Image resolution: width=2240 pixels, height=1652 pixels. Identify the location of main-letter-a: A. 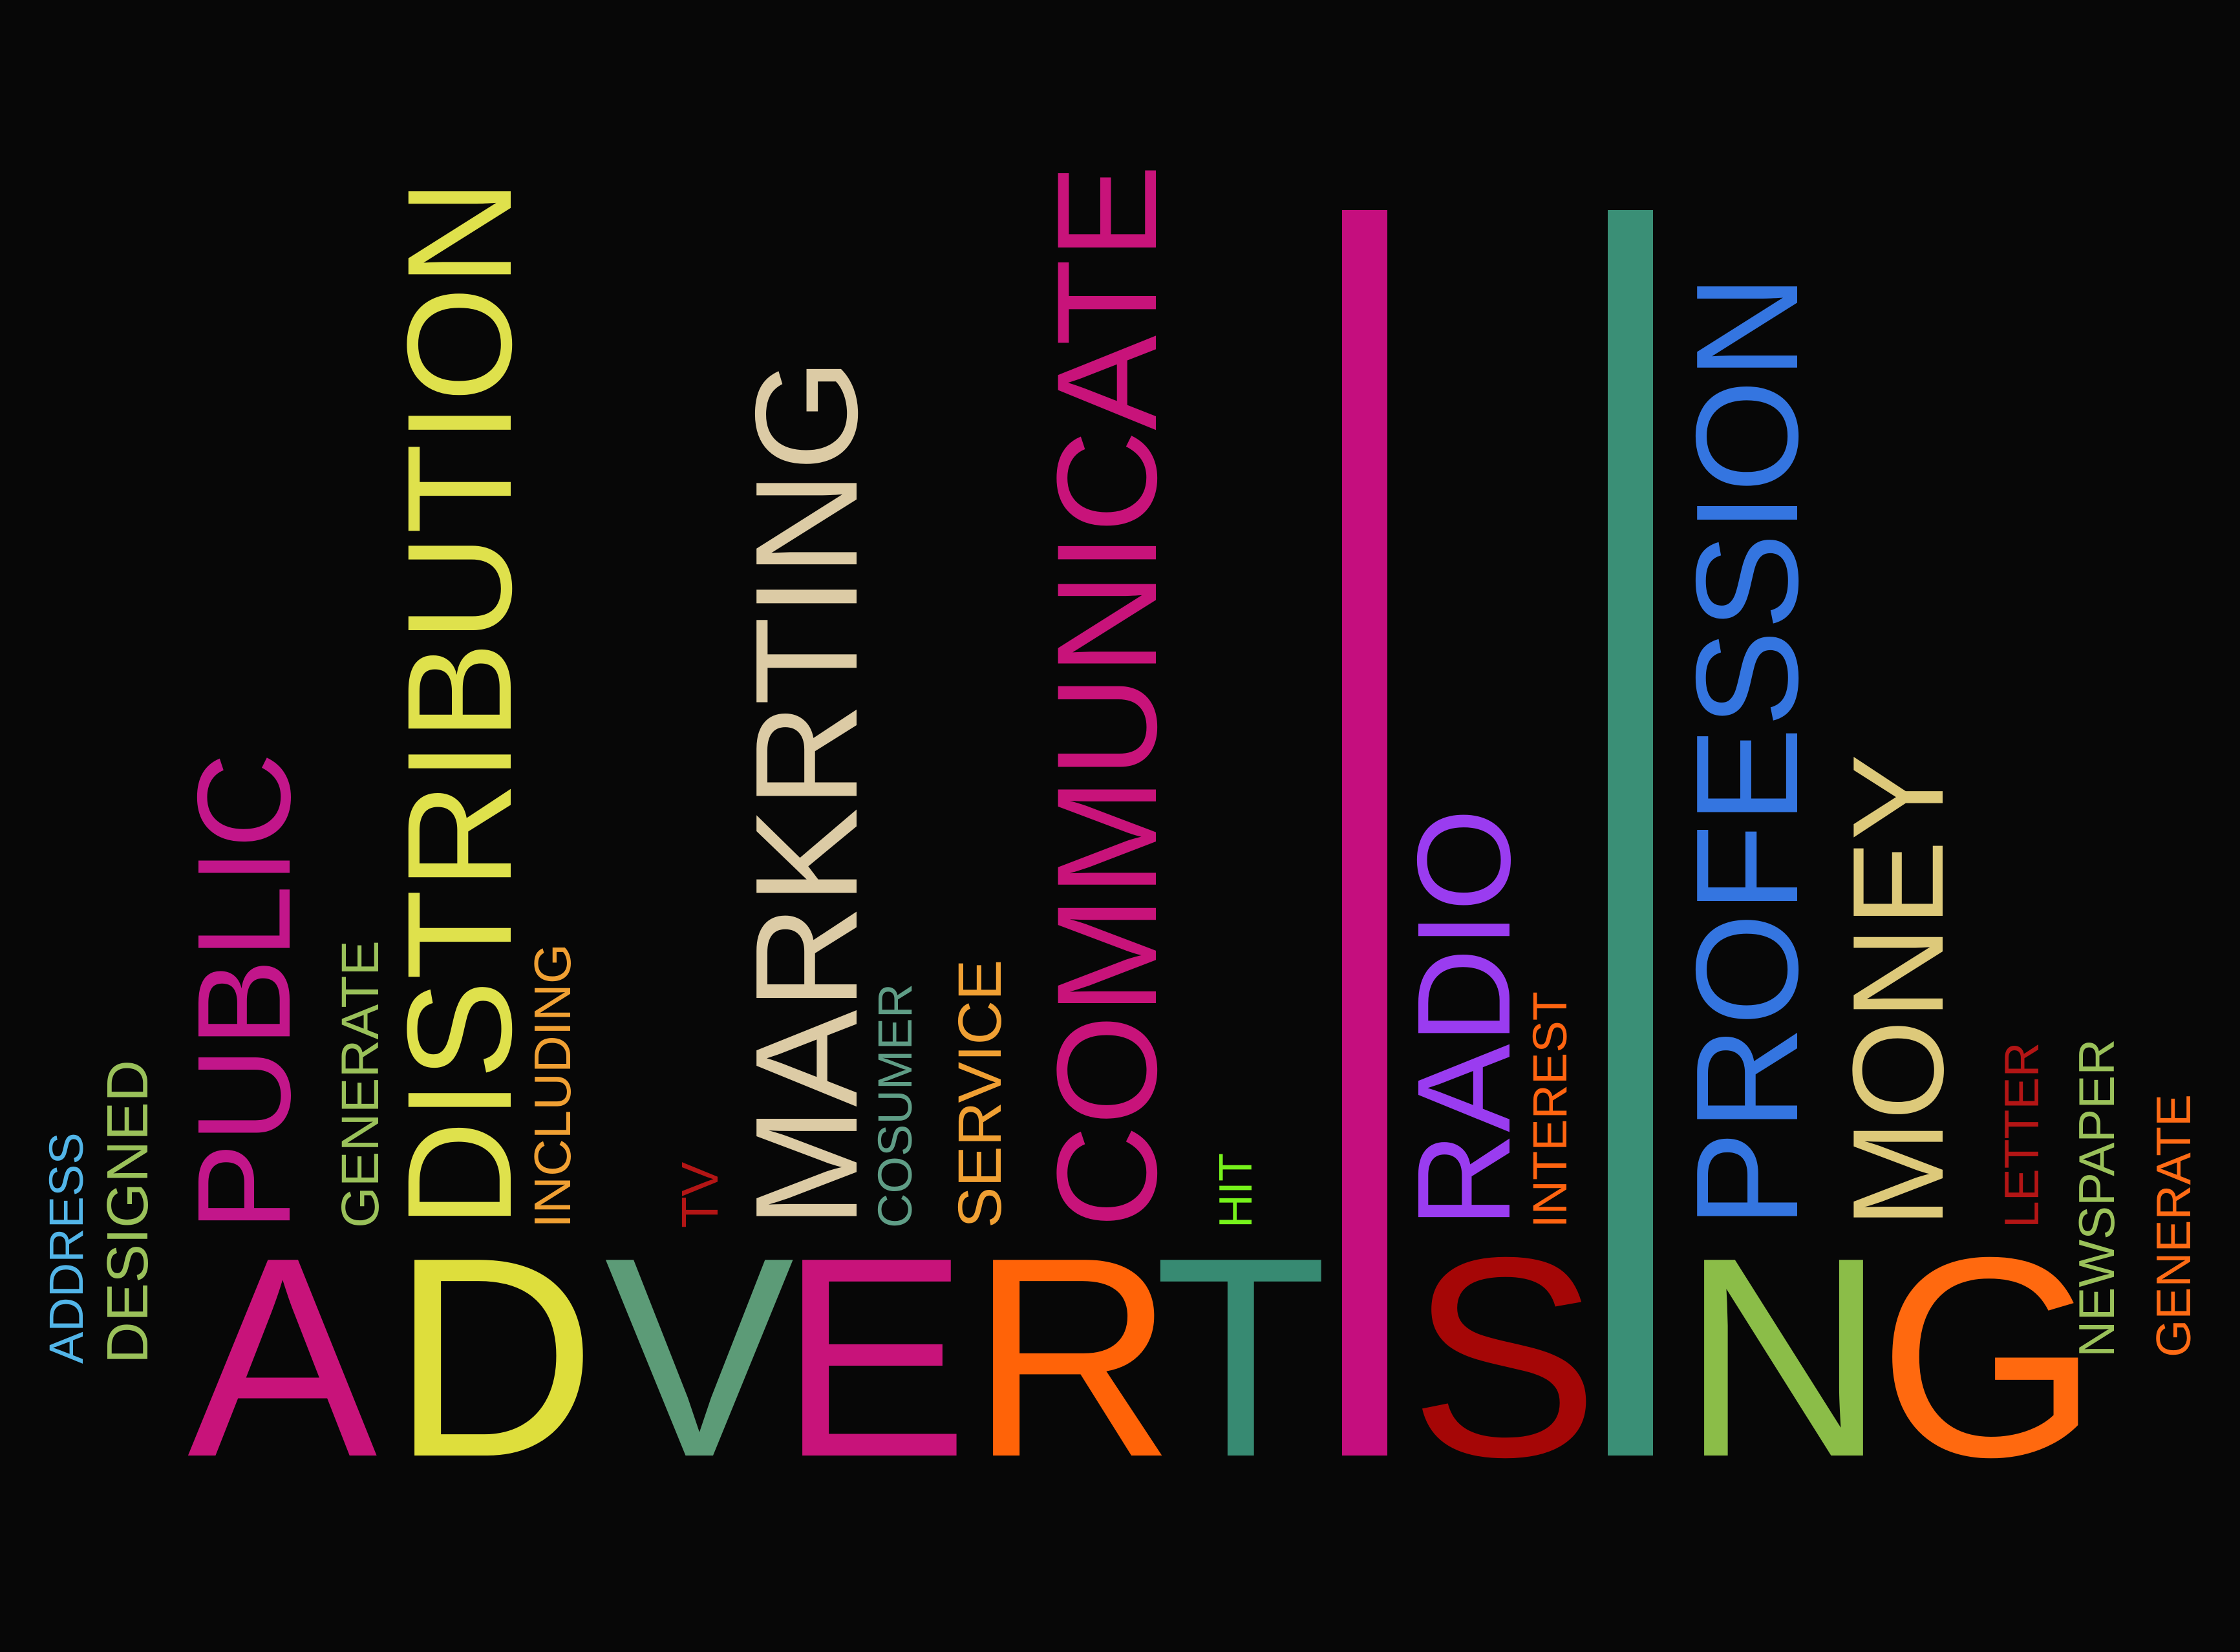
(283, 1357).